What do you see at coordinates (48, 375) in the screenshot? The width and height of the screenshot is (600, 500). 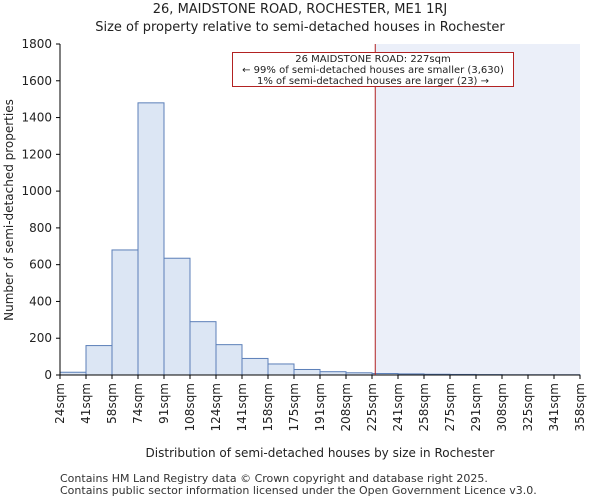 I see `y-tick-label: 0` at bounding box center [48, 375].